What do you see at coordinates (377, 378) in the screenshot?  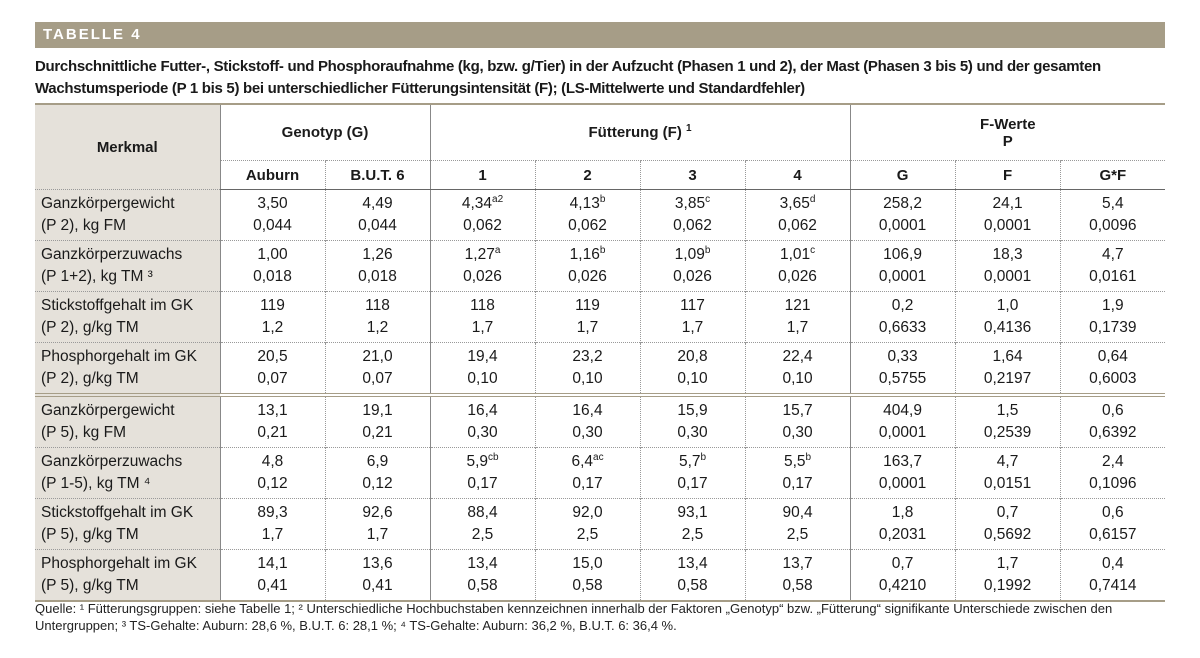 I see `standard-error: 0,07` at bounding box center [377, 378].